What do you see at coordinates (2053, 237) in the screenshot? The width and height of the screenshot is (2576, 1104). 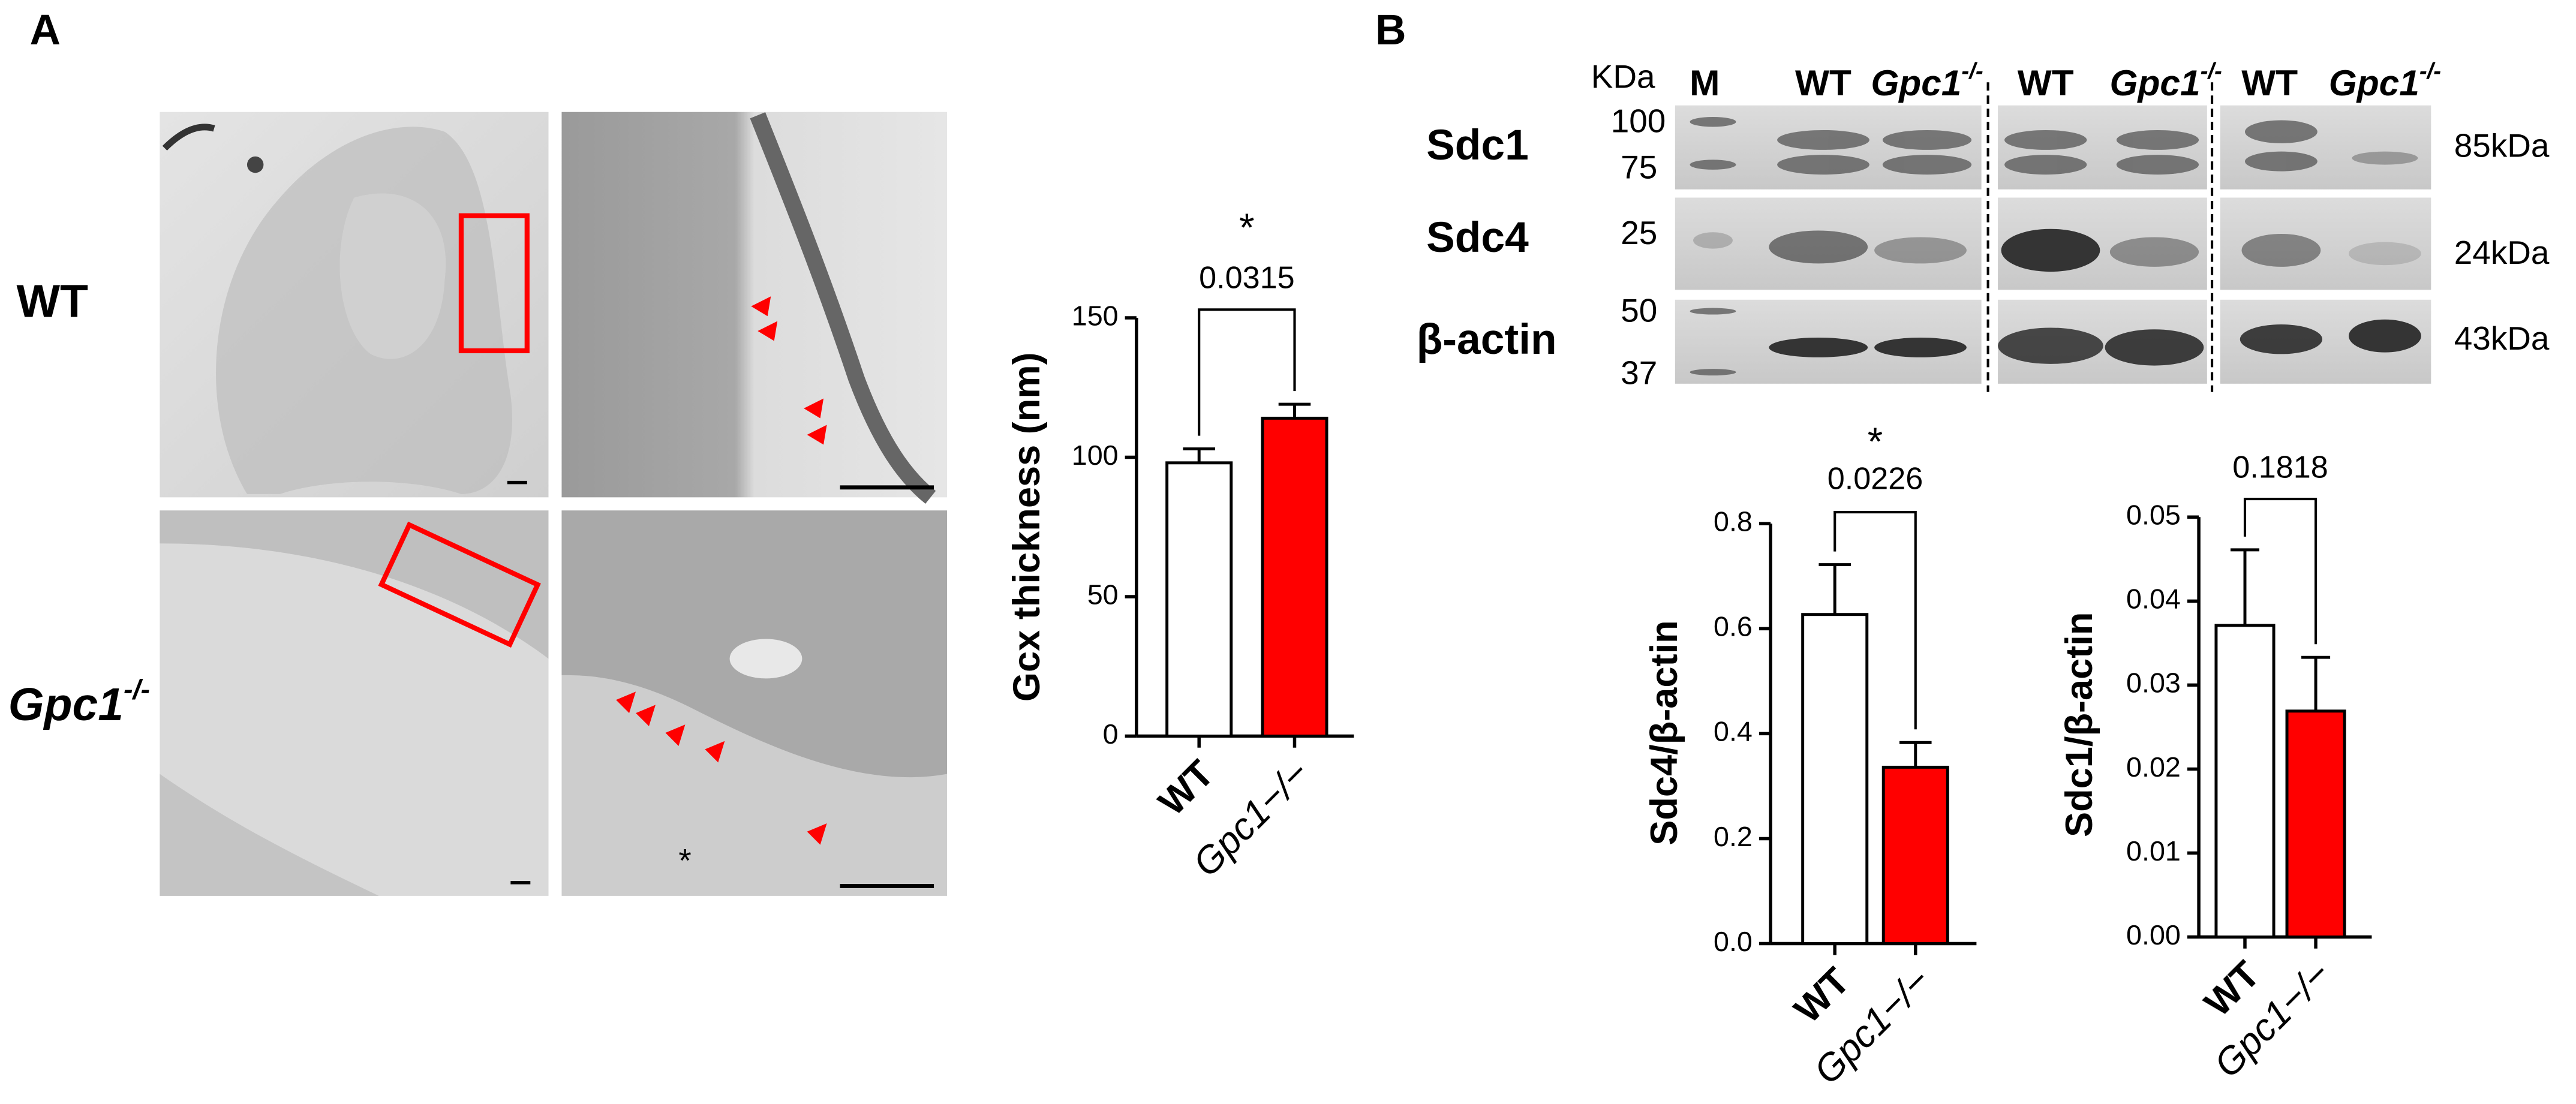 I see `western-blot` at bounding box center [2053, 237].